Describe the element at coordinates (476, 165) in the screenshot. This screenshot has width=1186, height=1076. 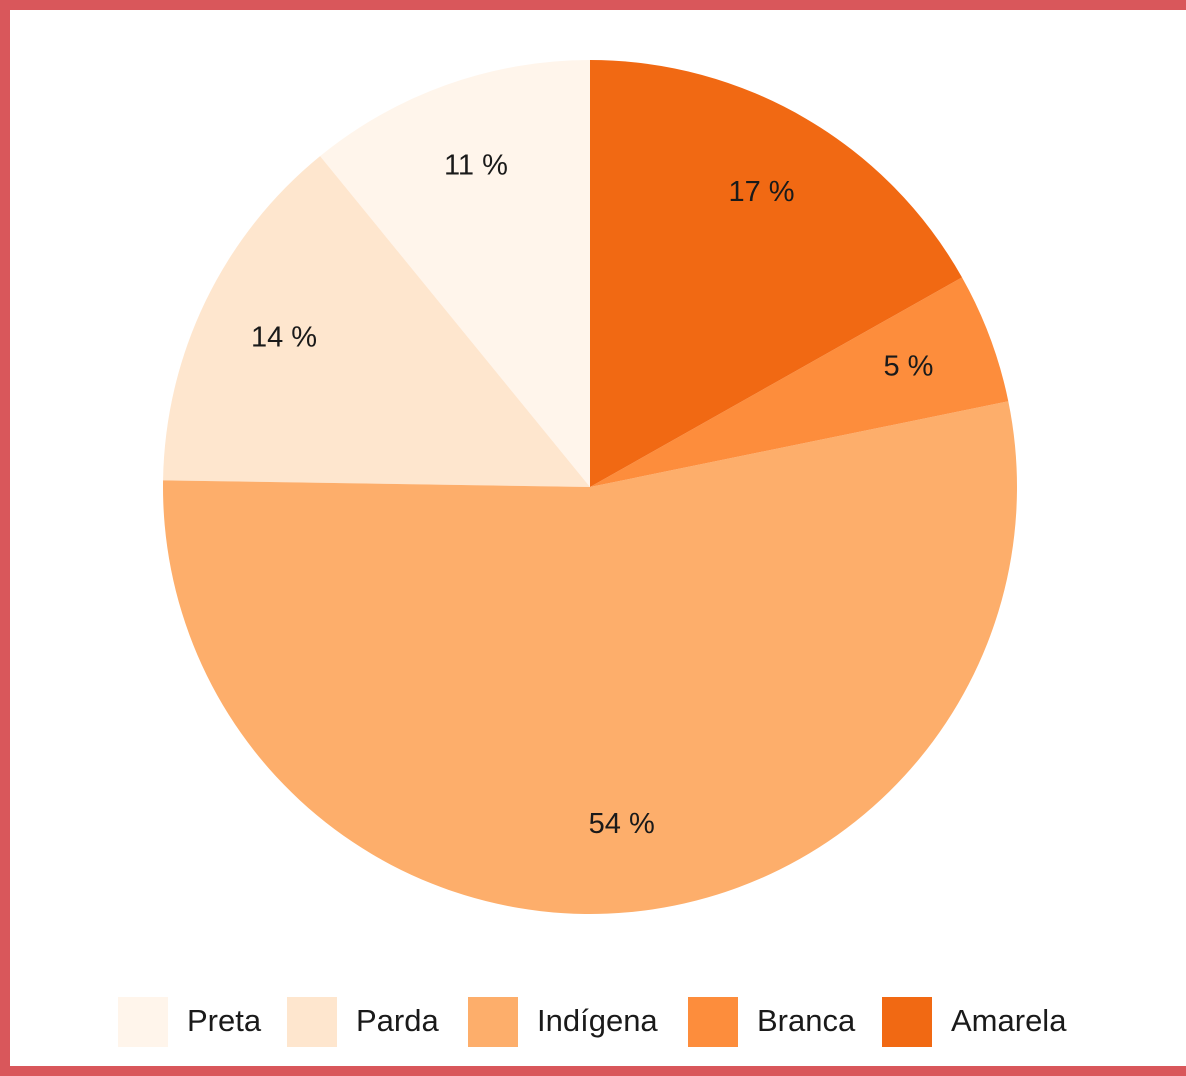
I see `data-label: 11 %` at that location.